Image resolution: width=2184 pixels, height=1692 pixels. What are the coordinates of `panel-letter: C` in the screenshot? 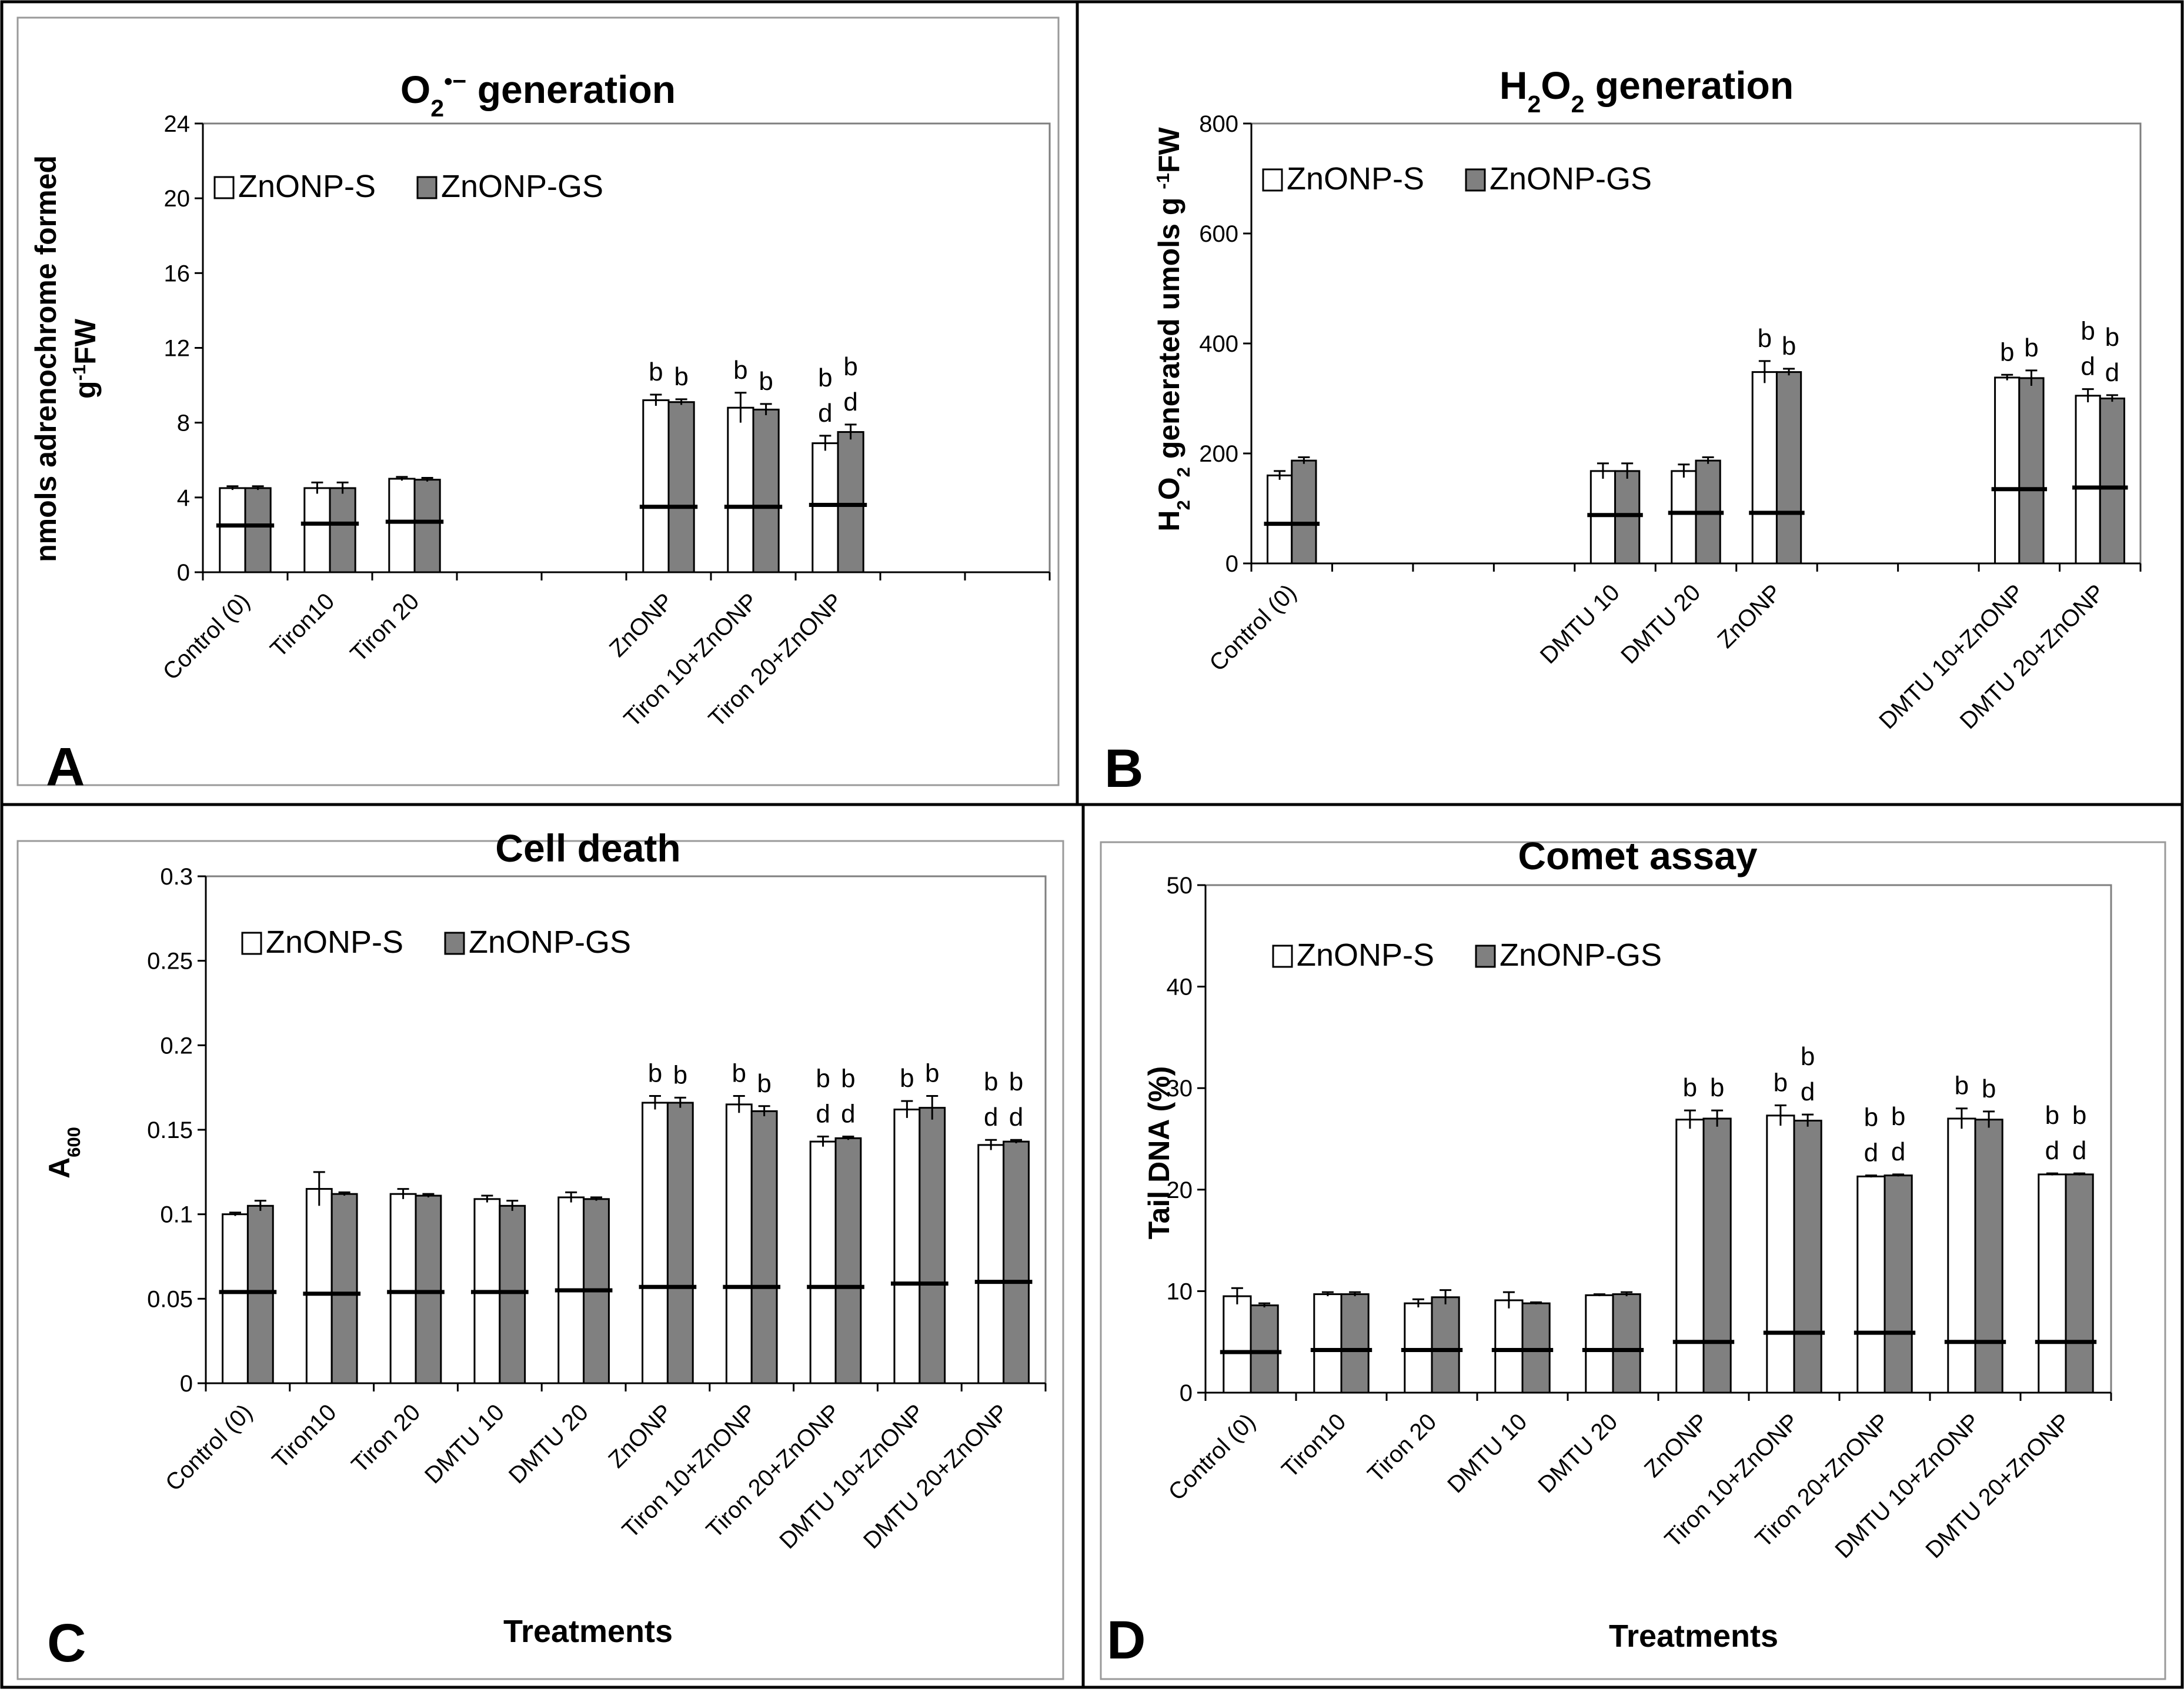 It's located at (66, 1643).